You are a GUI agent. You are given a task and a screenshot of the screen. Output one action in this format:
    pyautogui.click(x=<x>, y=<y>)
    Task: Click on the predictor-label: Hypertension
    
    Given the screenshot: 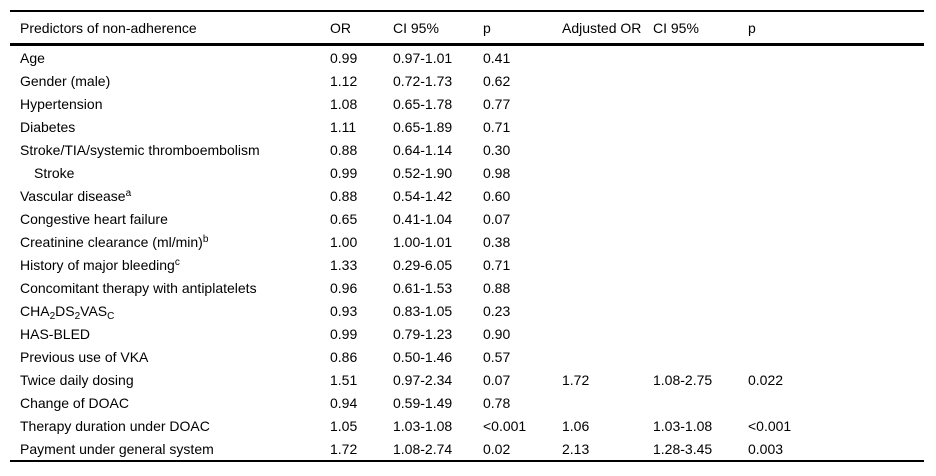 What is the action you would take?
    pyautogui.click(x=61, y=103)
    